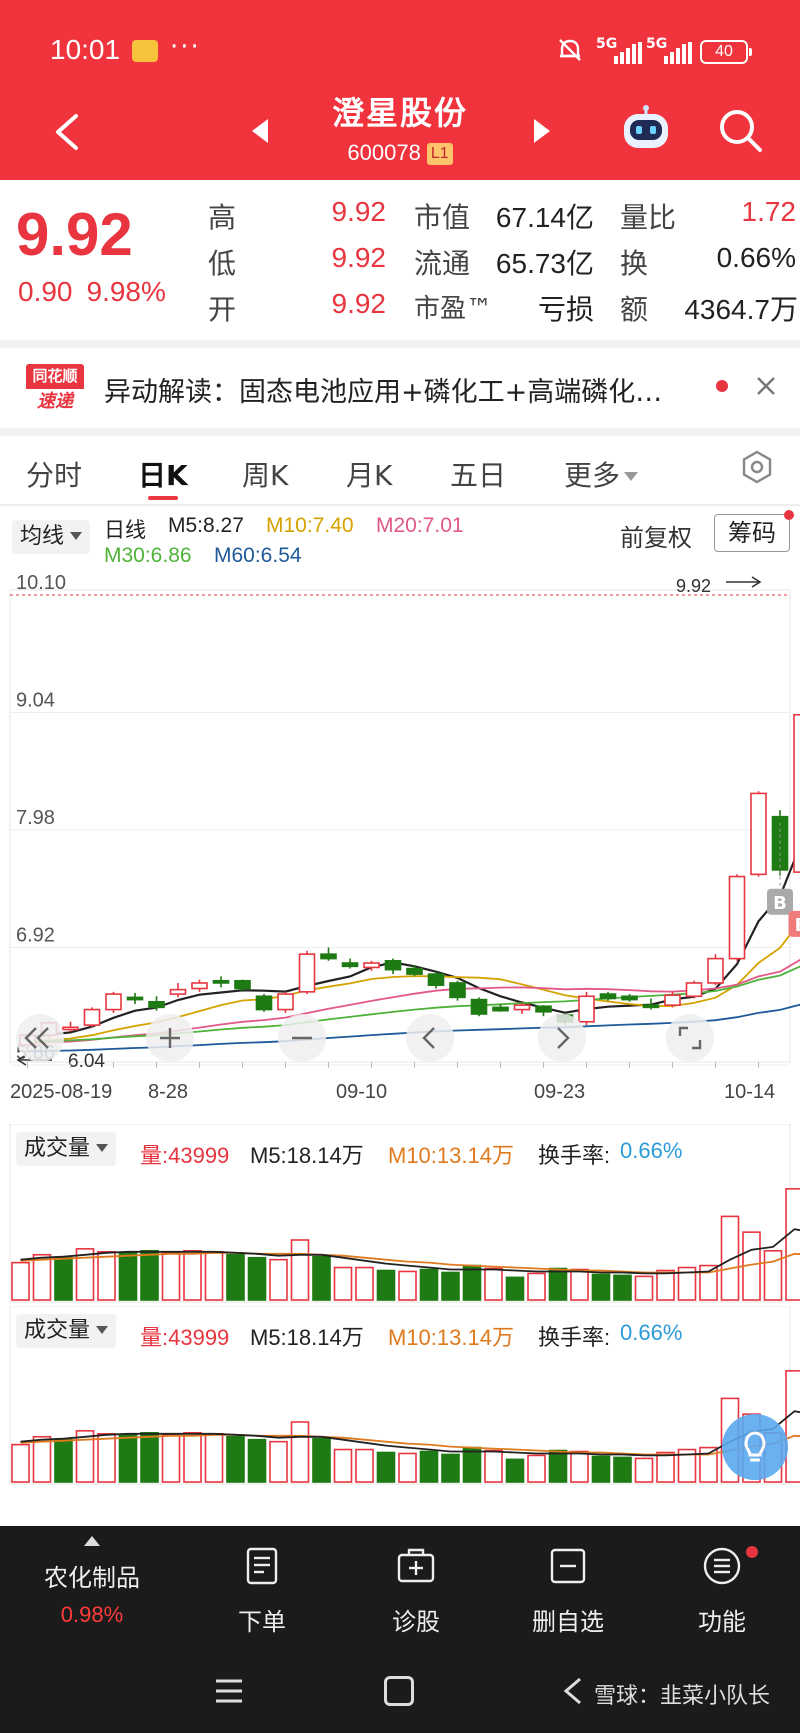 The width and height of the screenshot is (800, 1733). Describe the element at coordinates (67, 132) in the screenshot. I see `back-arrow-icon` at that location.